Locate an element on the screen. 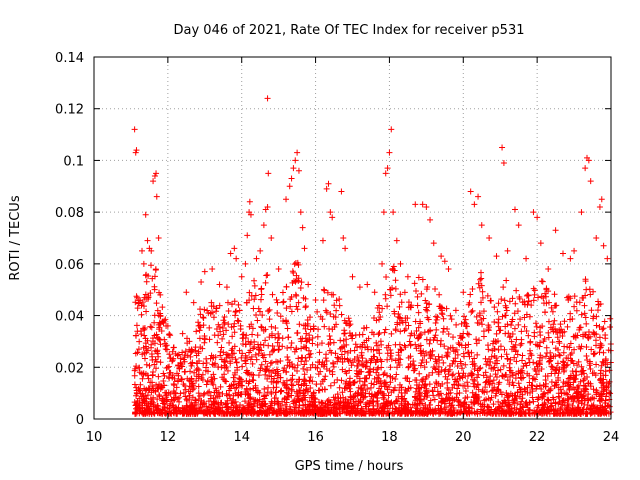 This screenshot has width=640, height=480. x-tick-label: 16 is located at coordinates (315, 437).